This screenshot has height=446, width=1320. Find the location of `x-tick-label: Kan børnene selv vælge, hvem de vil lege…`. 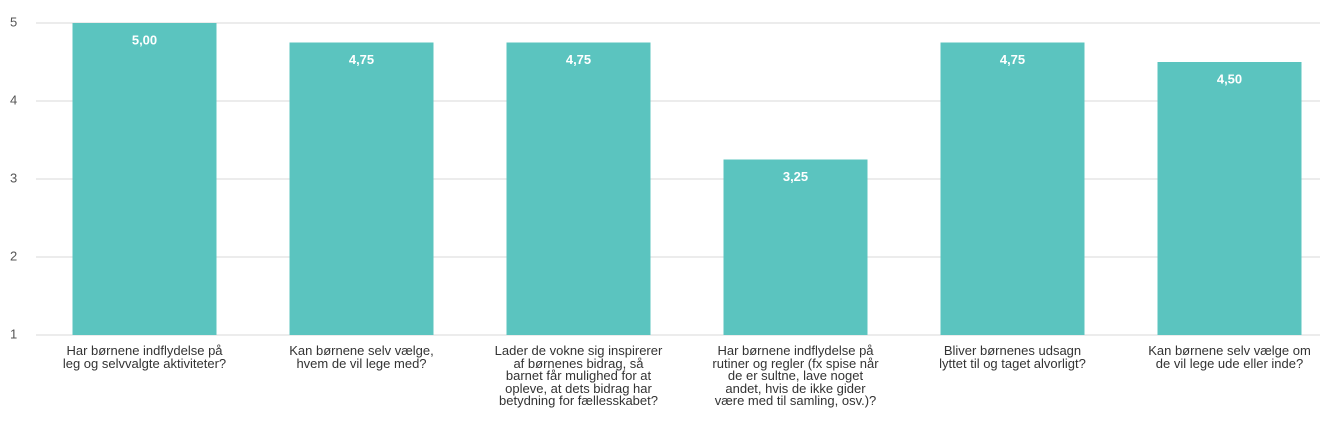

x-tick-label: Kan børnene selv vælge, hvem de vil lege… is located at coordinates (361, 357).